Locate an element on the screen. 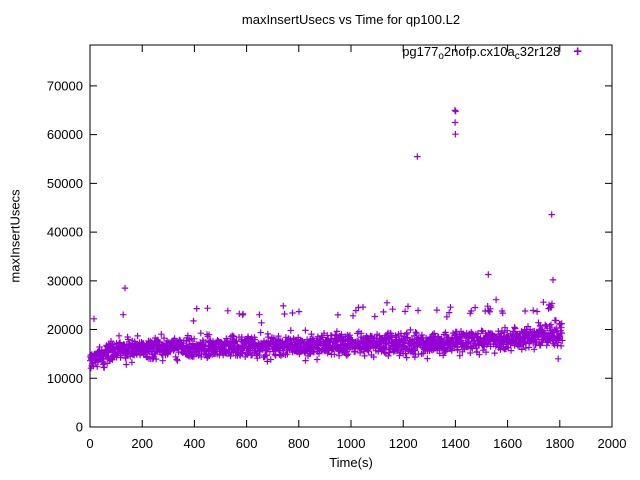 The width and height of the screenshot is (640, 480). legend-label: pg177o2nofp.cx10ac32r128 is located at coordinates (481, 52).